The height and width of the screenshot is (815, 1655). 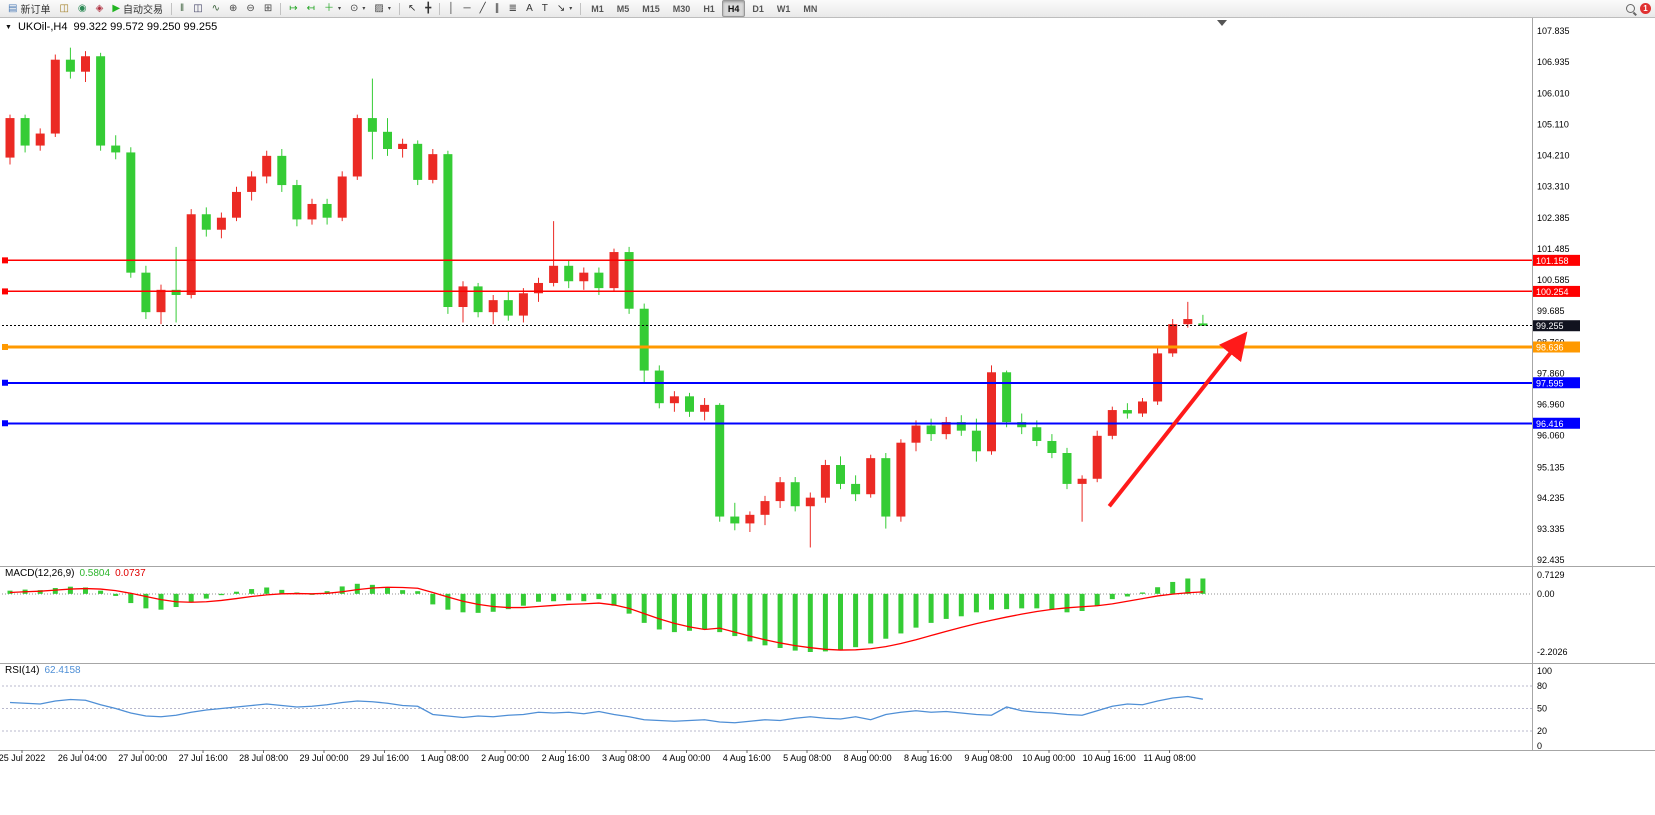 What do you see at coordinates (606, 709) in the screenshot?
I see `rsi-line` at bounding box center [606, 709].